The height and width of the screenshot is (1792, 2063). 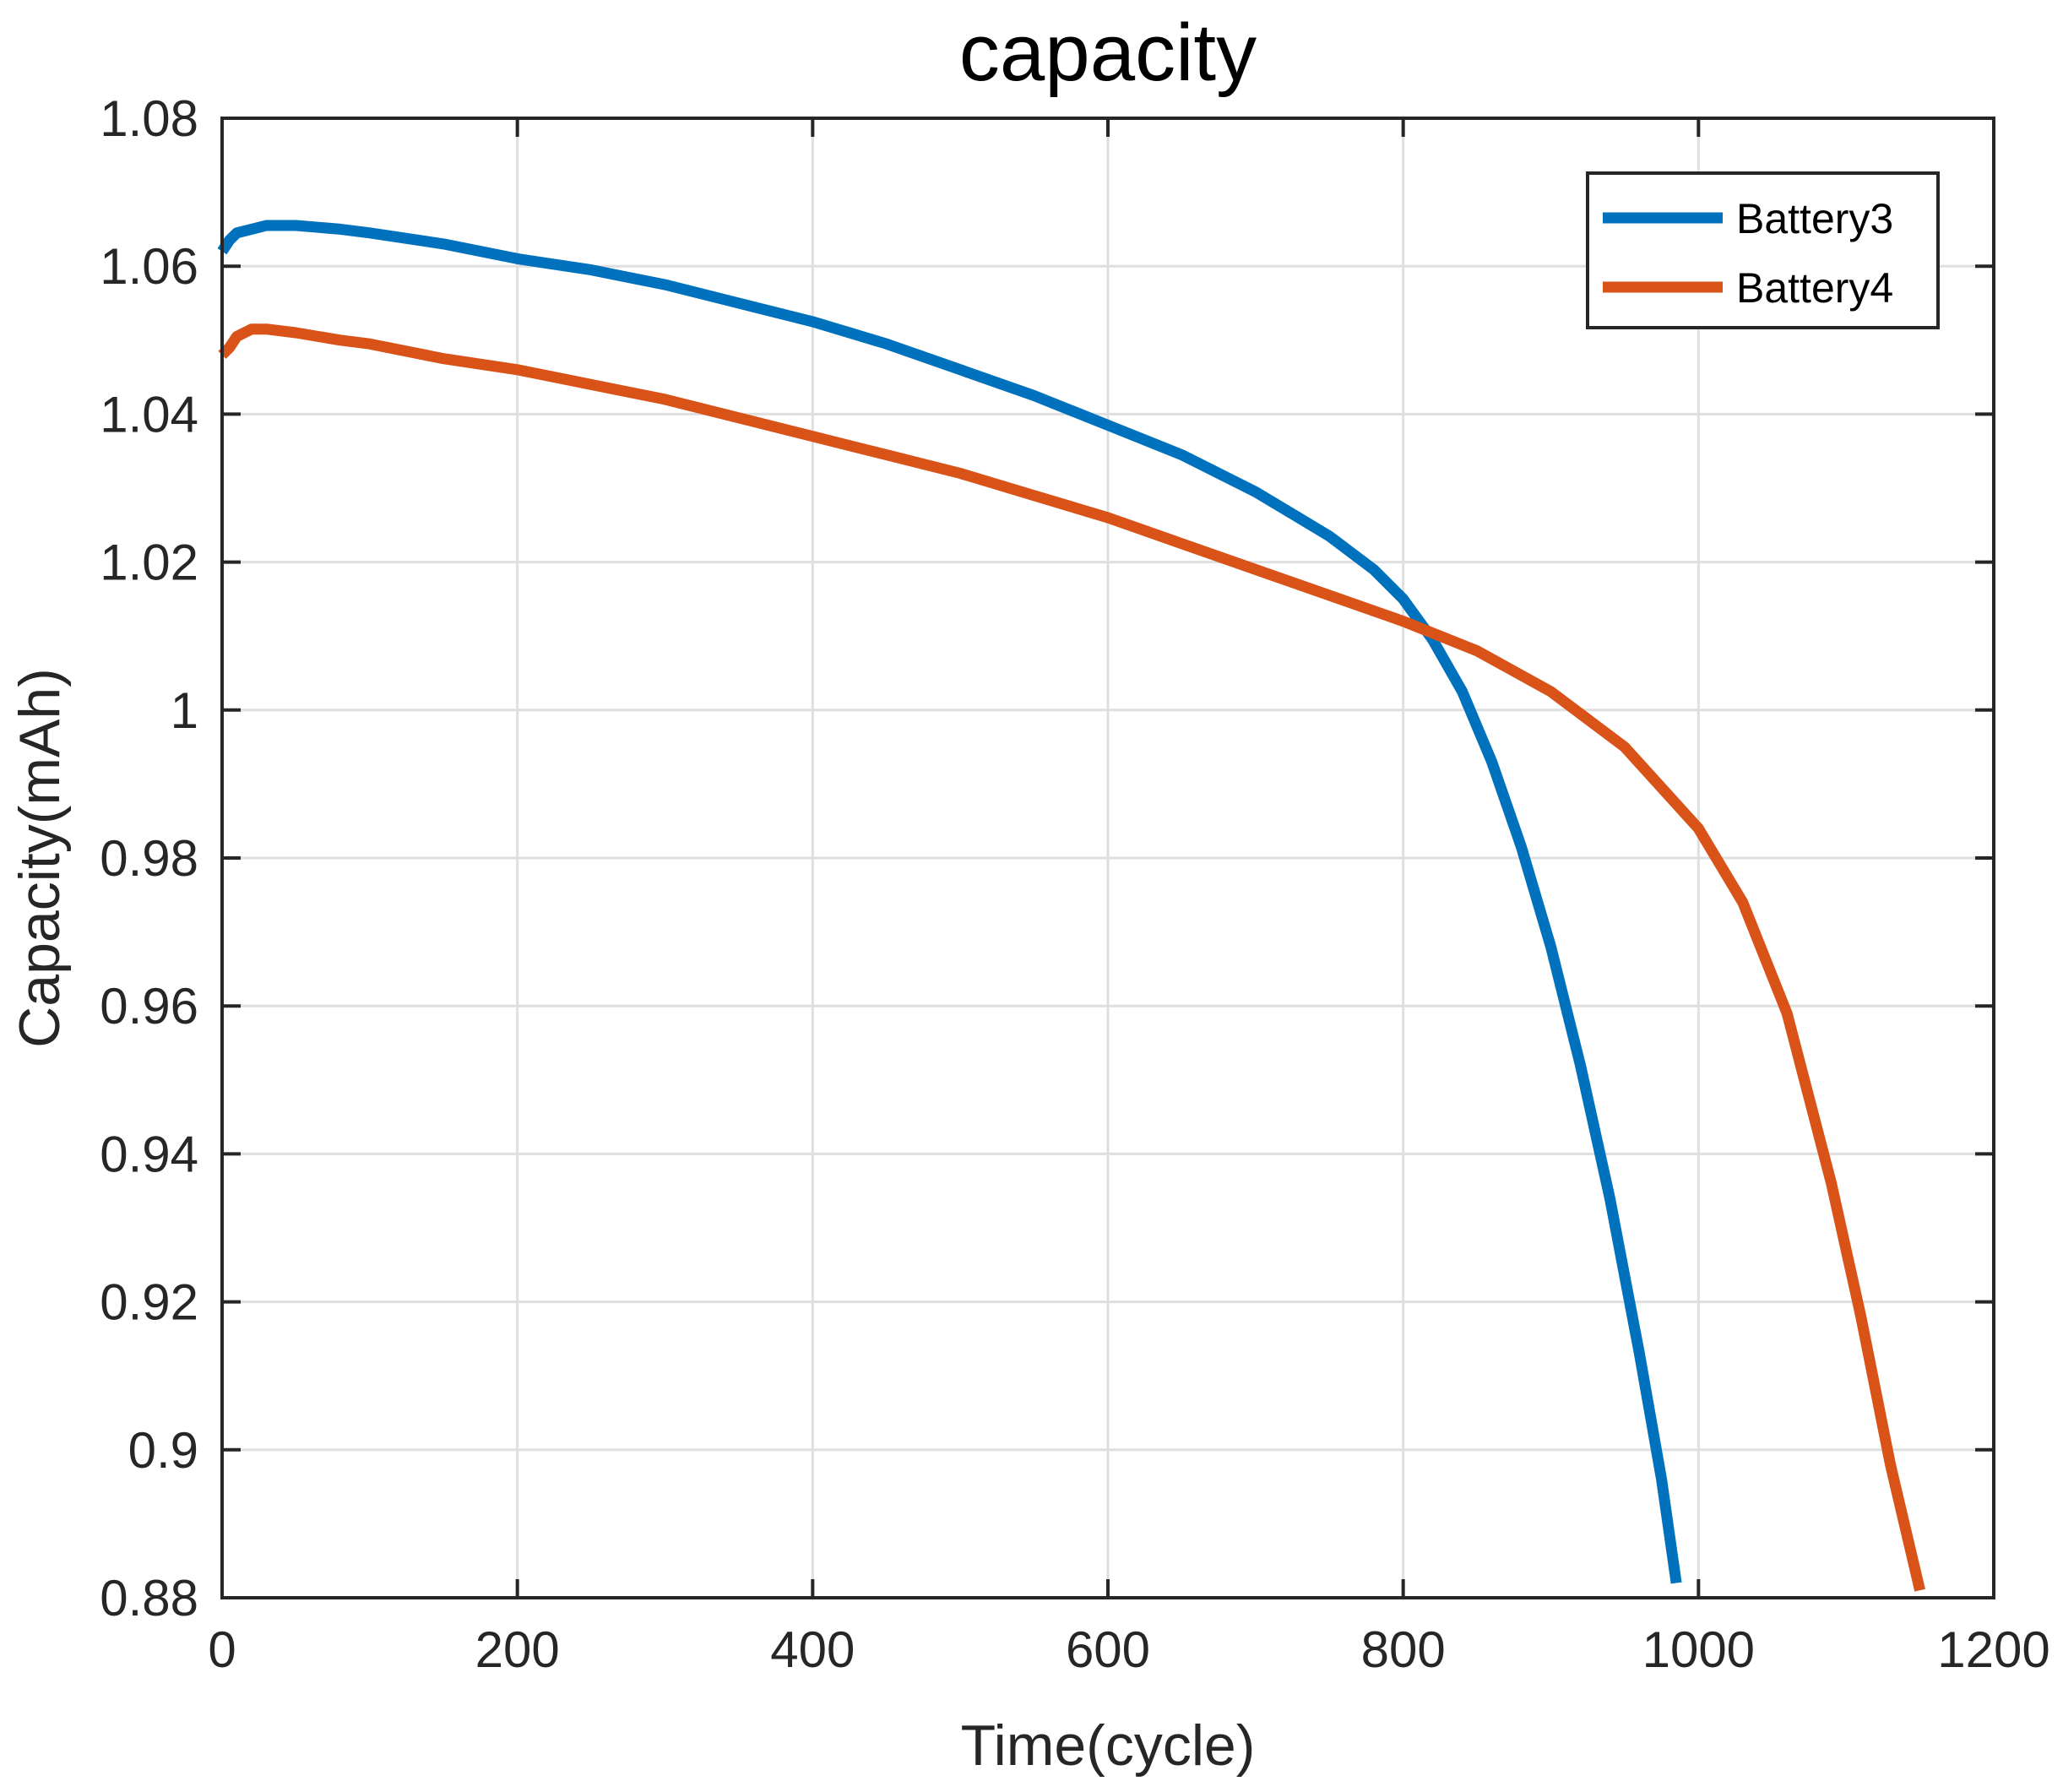 I want to click on y-tick-label: 0.9, so click(x=163, y=1451).